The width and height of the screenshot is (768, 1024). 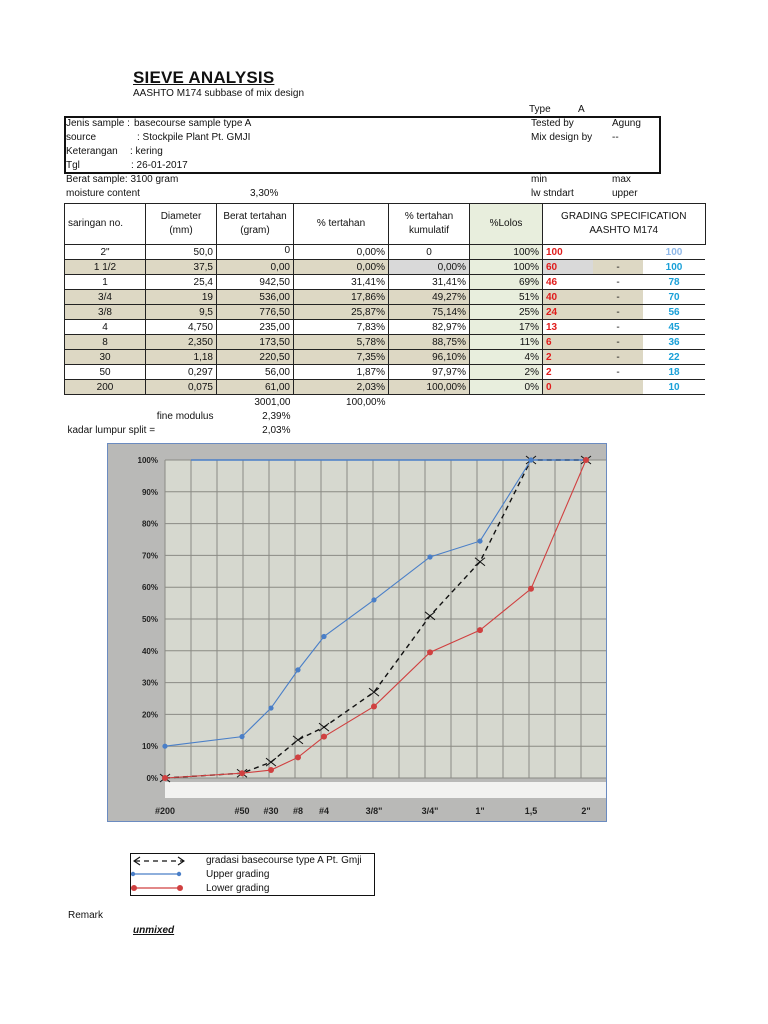 What do you see at coordinates (539, 179) in the screenshot?
I see `min-label: min` at bounding box center [539, 179].